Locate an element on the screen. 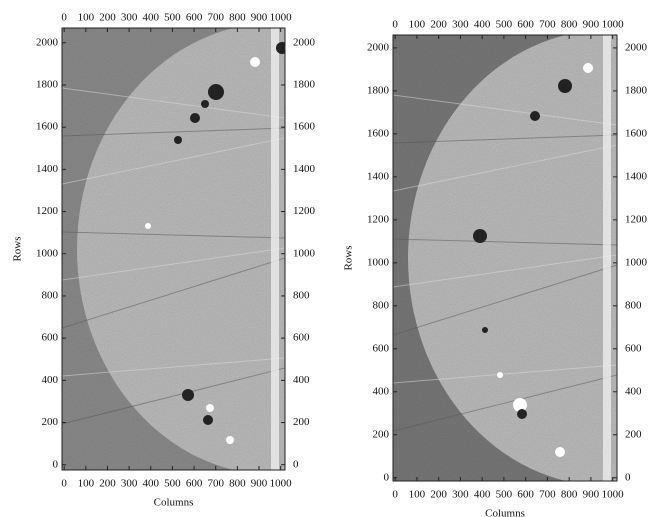 This screenshot has width=648, height=517. y-tick-label: 1400 is located at coordinates (47, 169).